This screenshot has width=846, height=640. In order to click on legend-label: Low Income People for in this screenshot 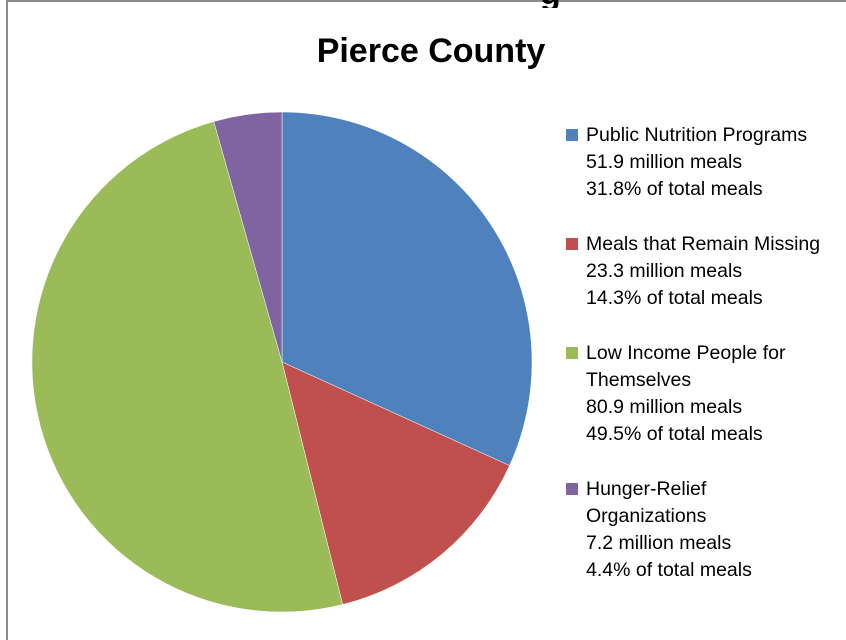, I will do `click(686, 353)`.